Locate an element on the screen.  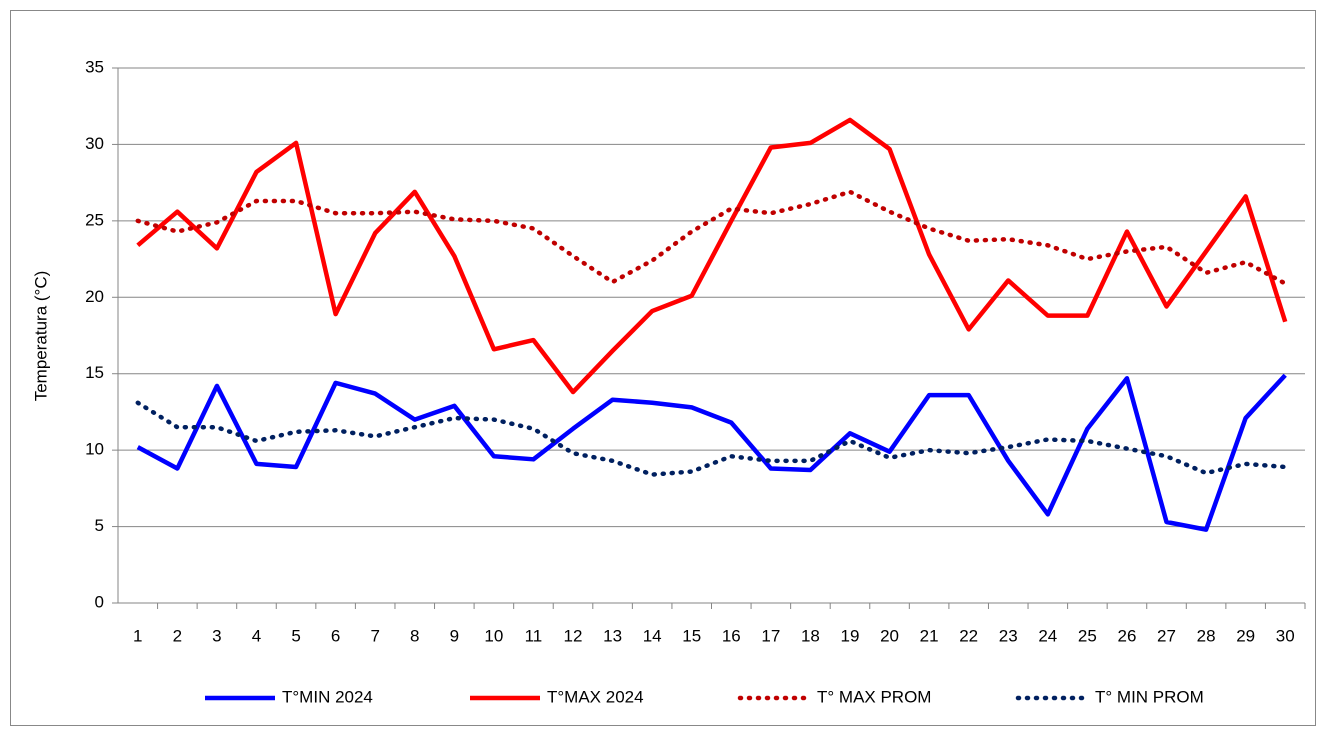
y-axis-label: Temperatura (°C) is located at coordinates (40, 336).